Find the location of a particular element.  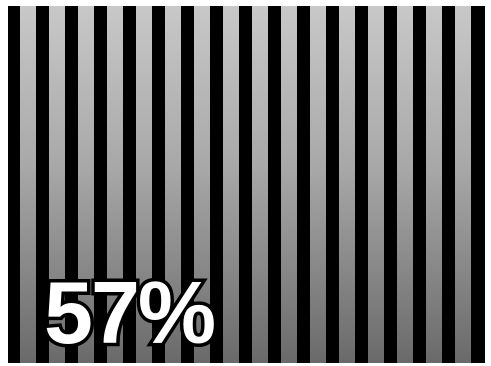

percent-label: 57% is located at coordinates (129, 312).